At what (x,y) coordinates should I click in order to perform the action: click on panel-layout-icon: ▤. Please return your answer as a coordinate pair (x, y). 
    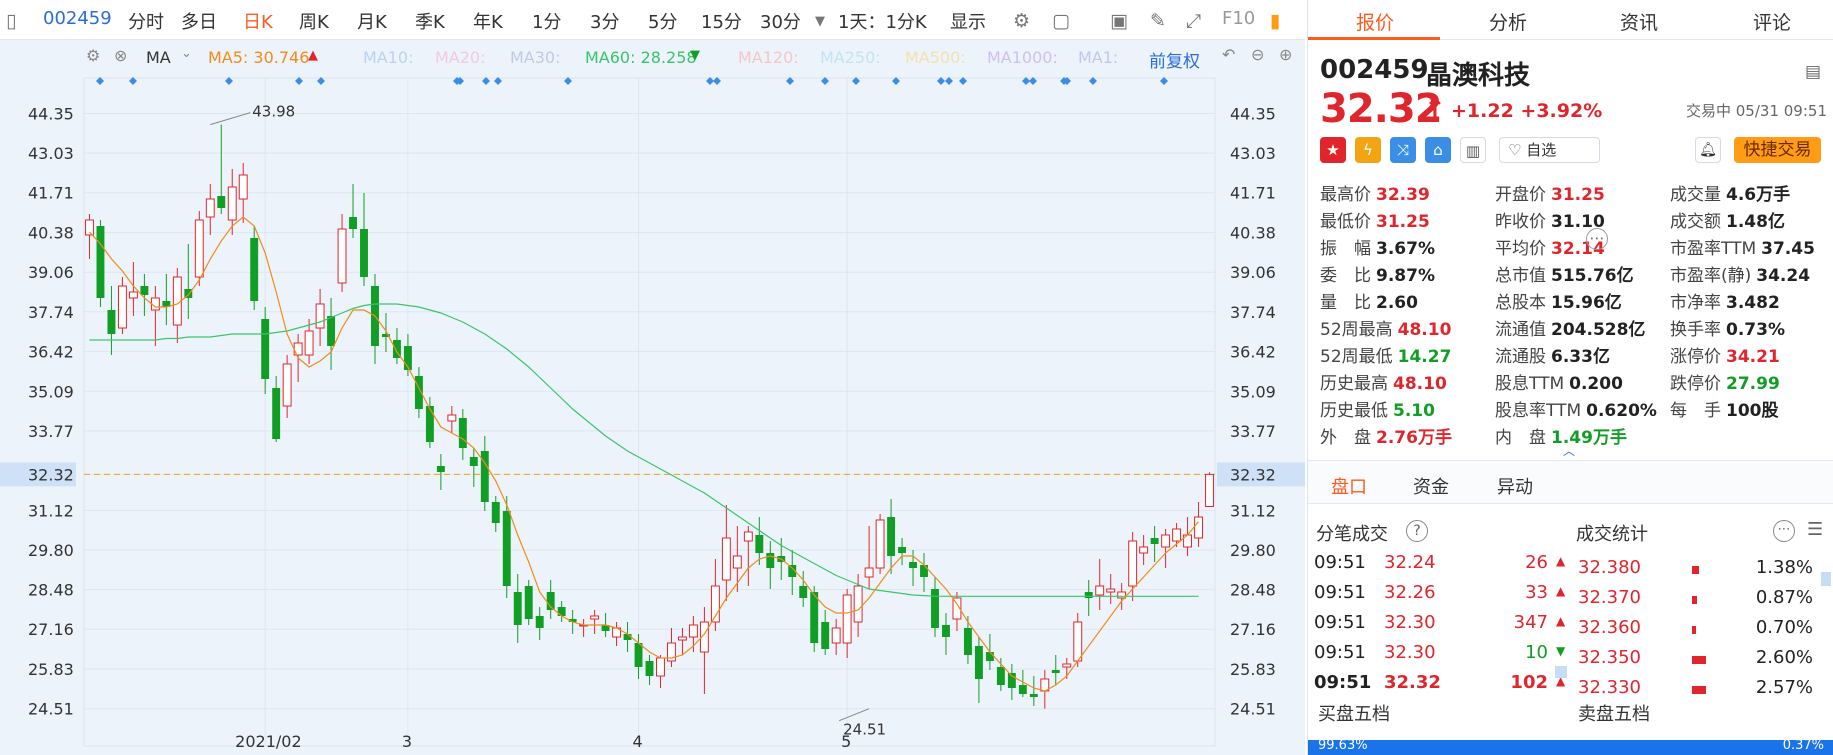
    Looking at the image, I should click on (1813, 72).